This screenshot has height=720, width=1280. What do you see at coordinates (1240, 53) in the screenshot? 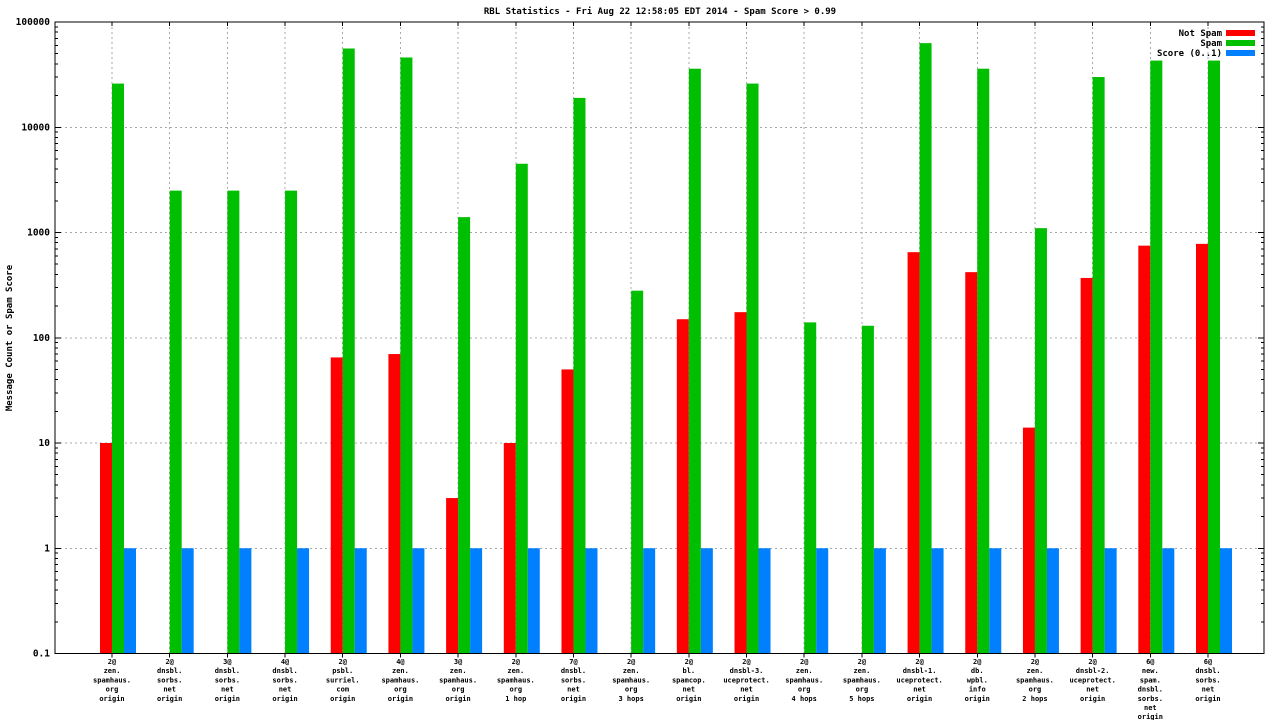
I see `legend-swatch-score` at bounding box center [1240, 53].